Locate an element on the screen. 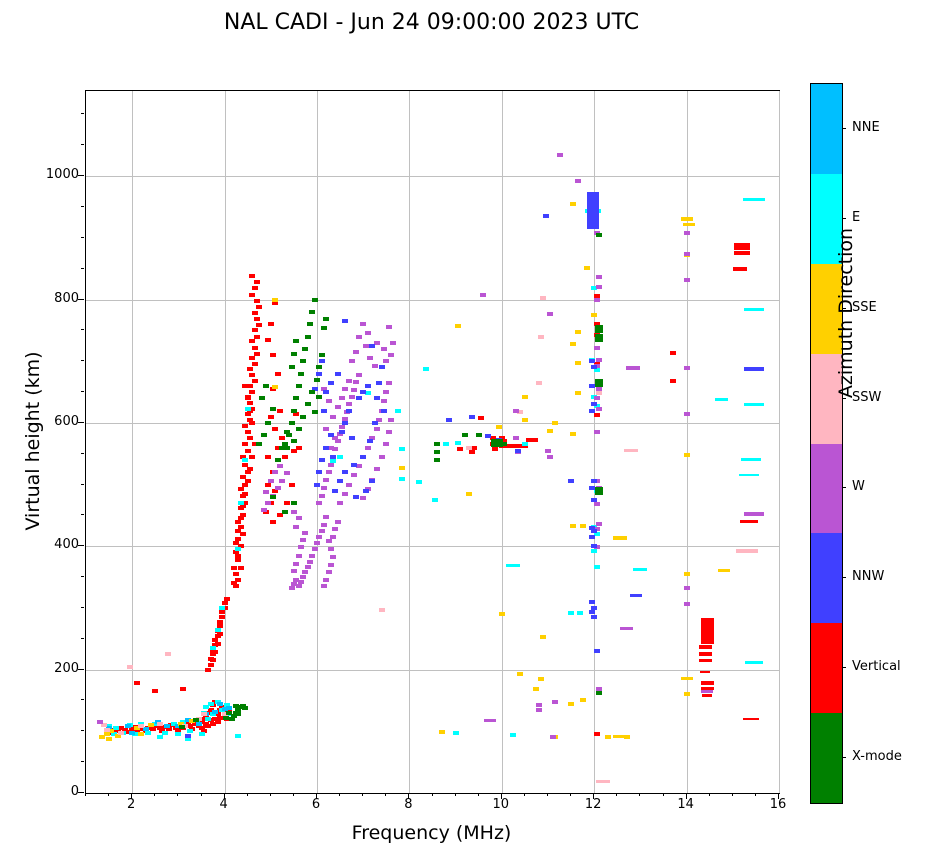  x-major-tick is located at coordinates (224, 796).